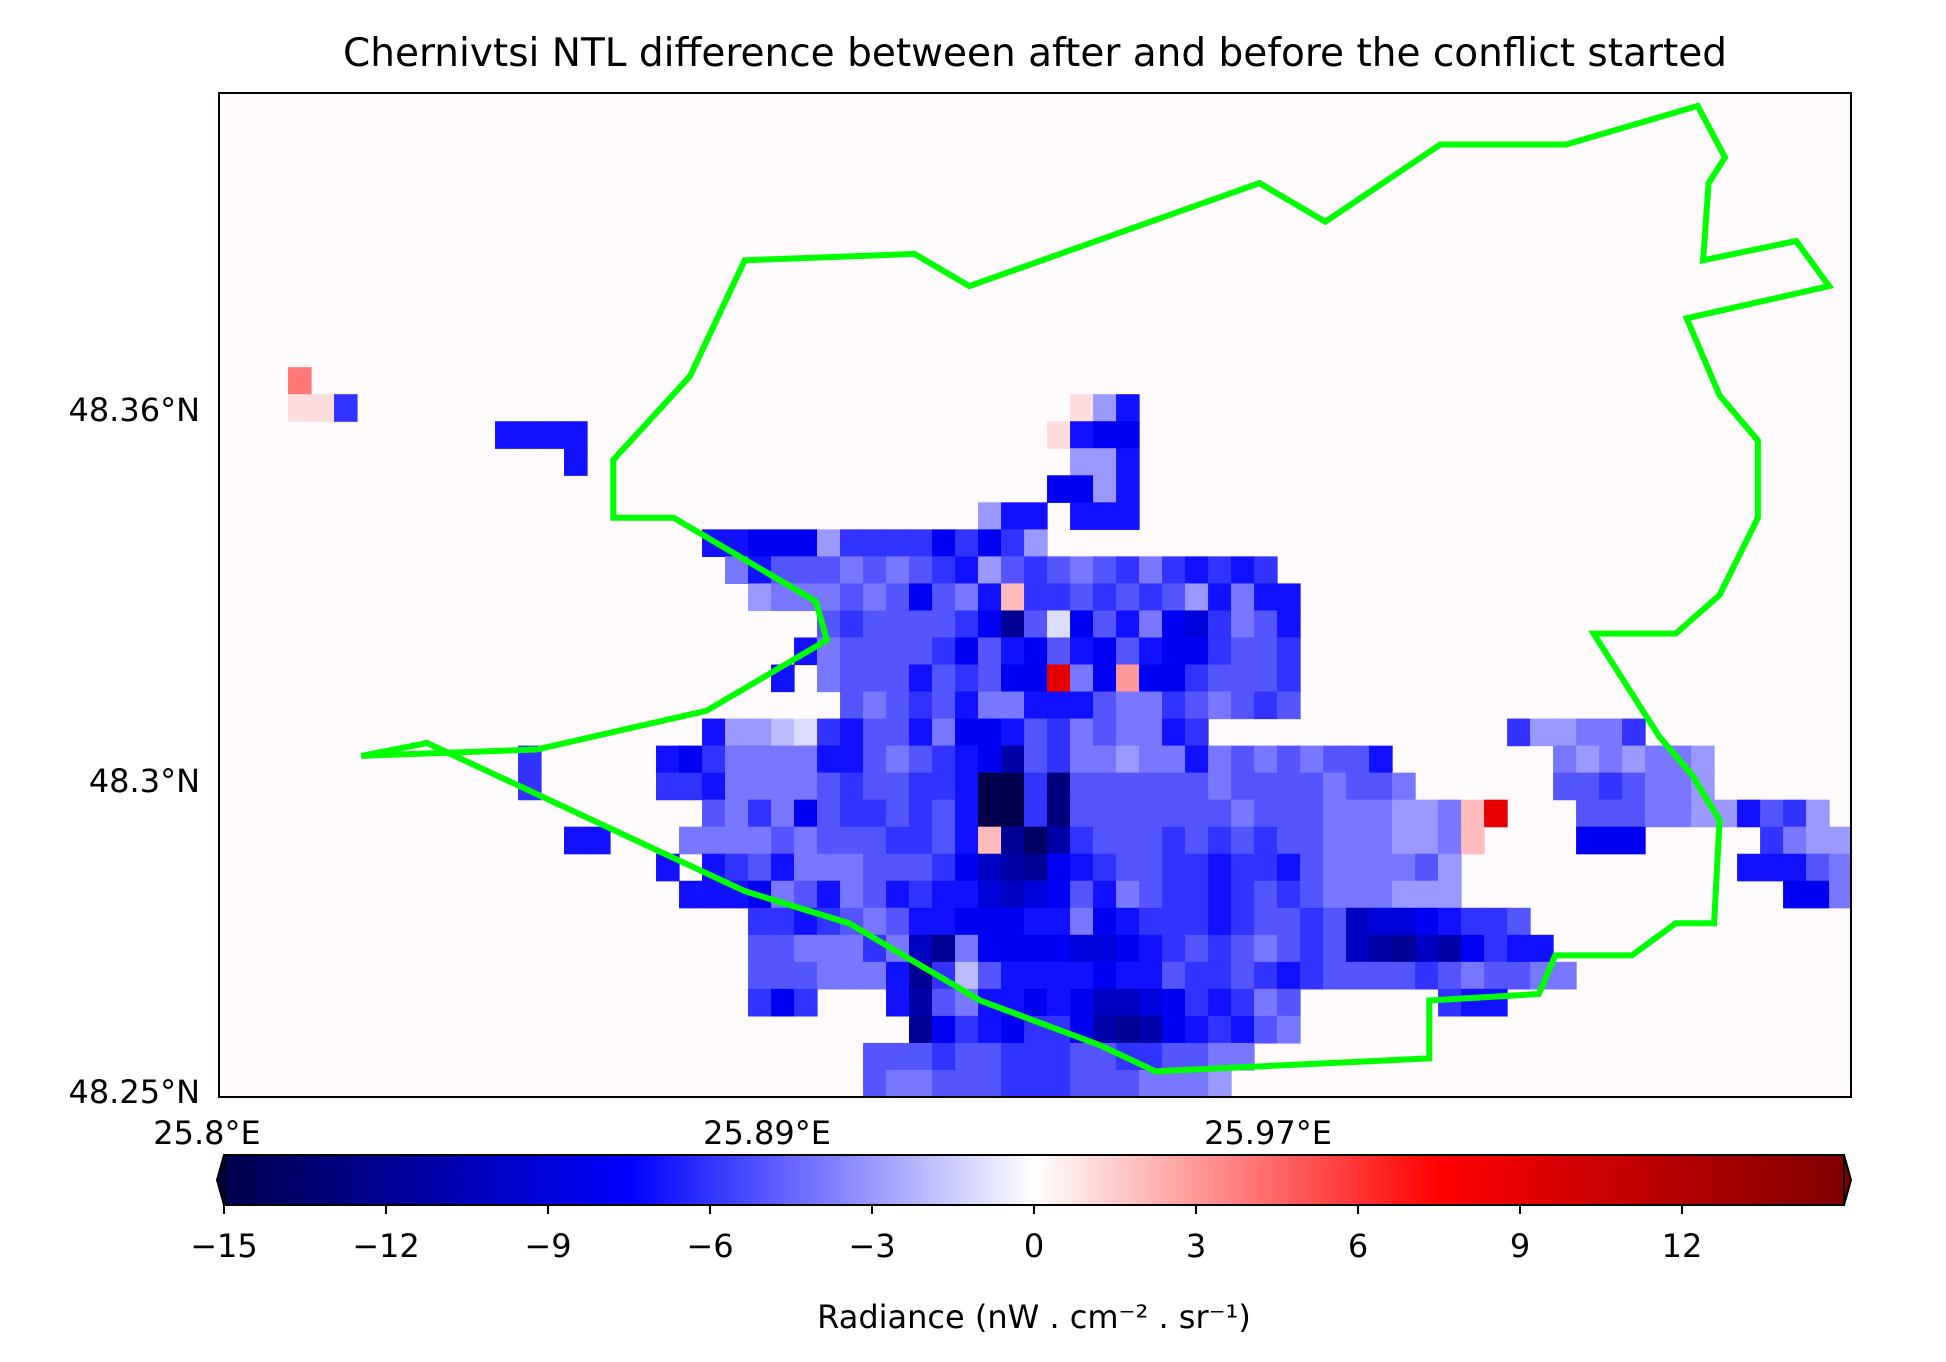 The image size is (1946, 1362). I want to click on lon-tick-label: 25.8°E, so click(206, 1133).